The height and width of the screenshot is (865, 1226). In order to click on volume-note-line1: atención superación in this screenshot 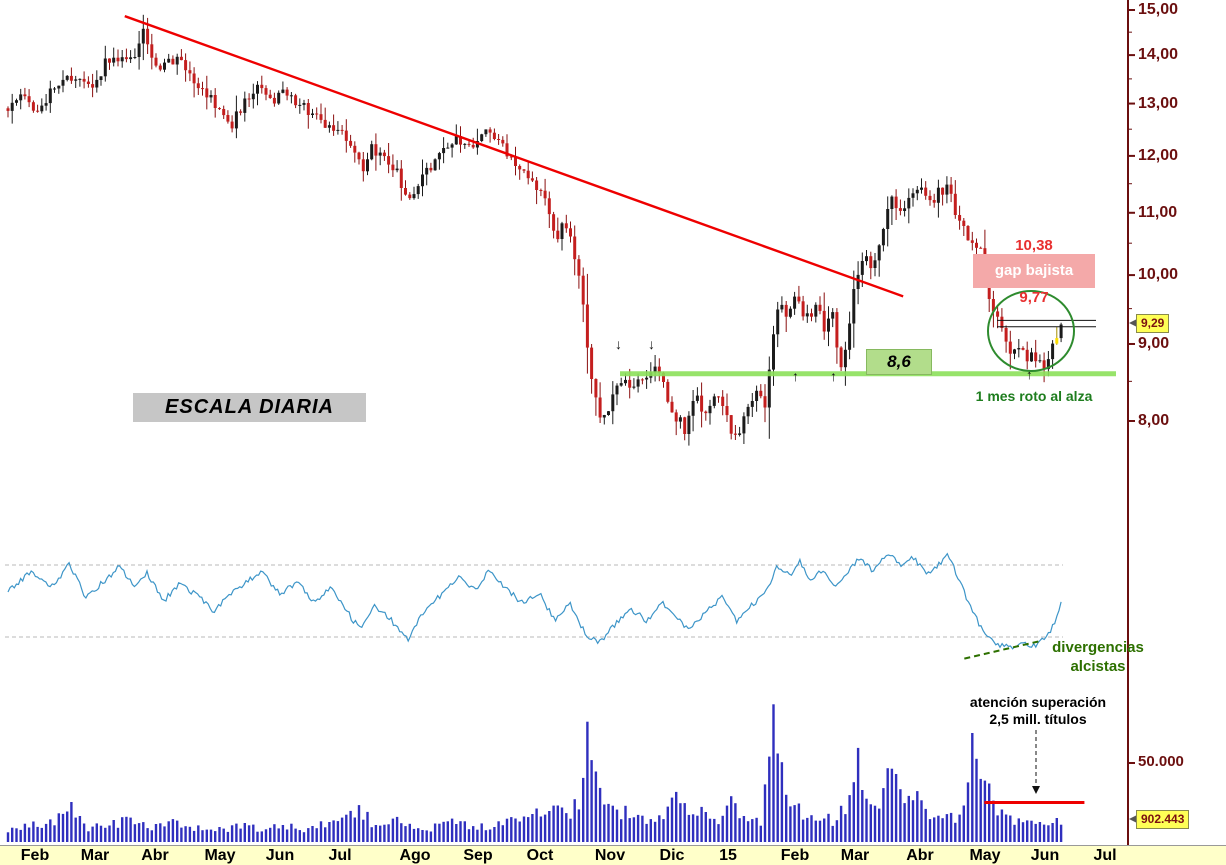, I will do `click(1038, 702)`.